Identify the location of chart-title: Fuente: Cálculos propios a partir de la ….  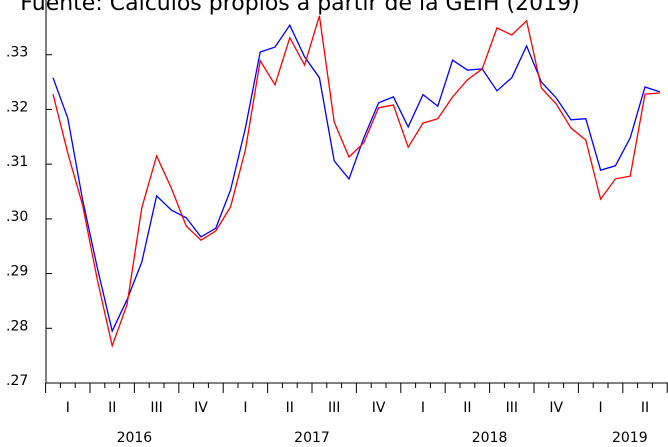
(299, 8).